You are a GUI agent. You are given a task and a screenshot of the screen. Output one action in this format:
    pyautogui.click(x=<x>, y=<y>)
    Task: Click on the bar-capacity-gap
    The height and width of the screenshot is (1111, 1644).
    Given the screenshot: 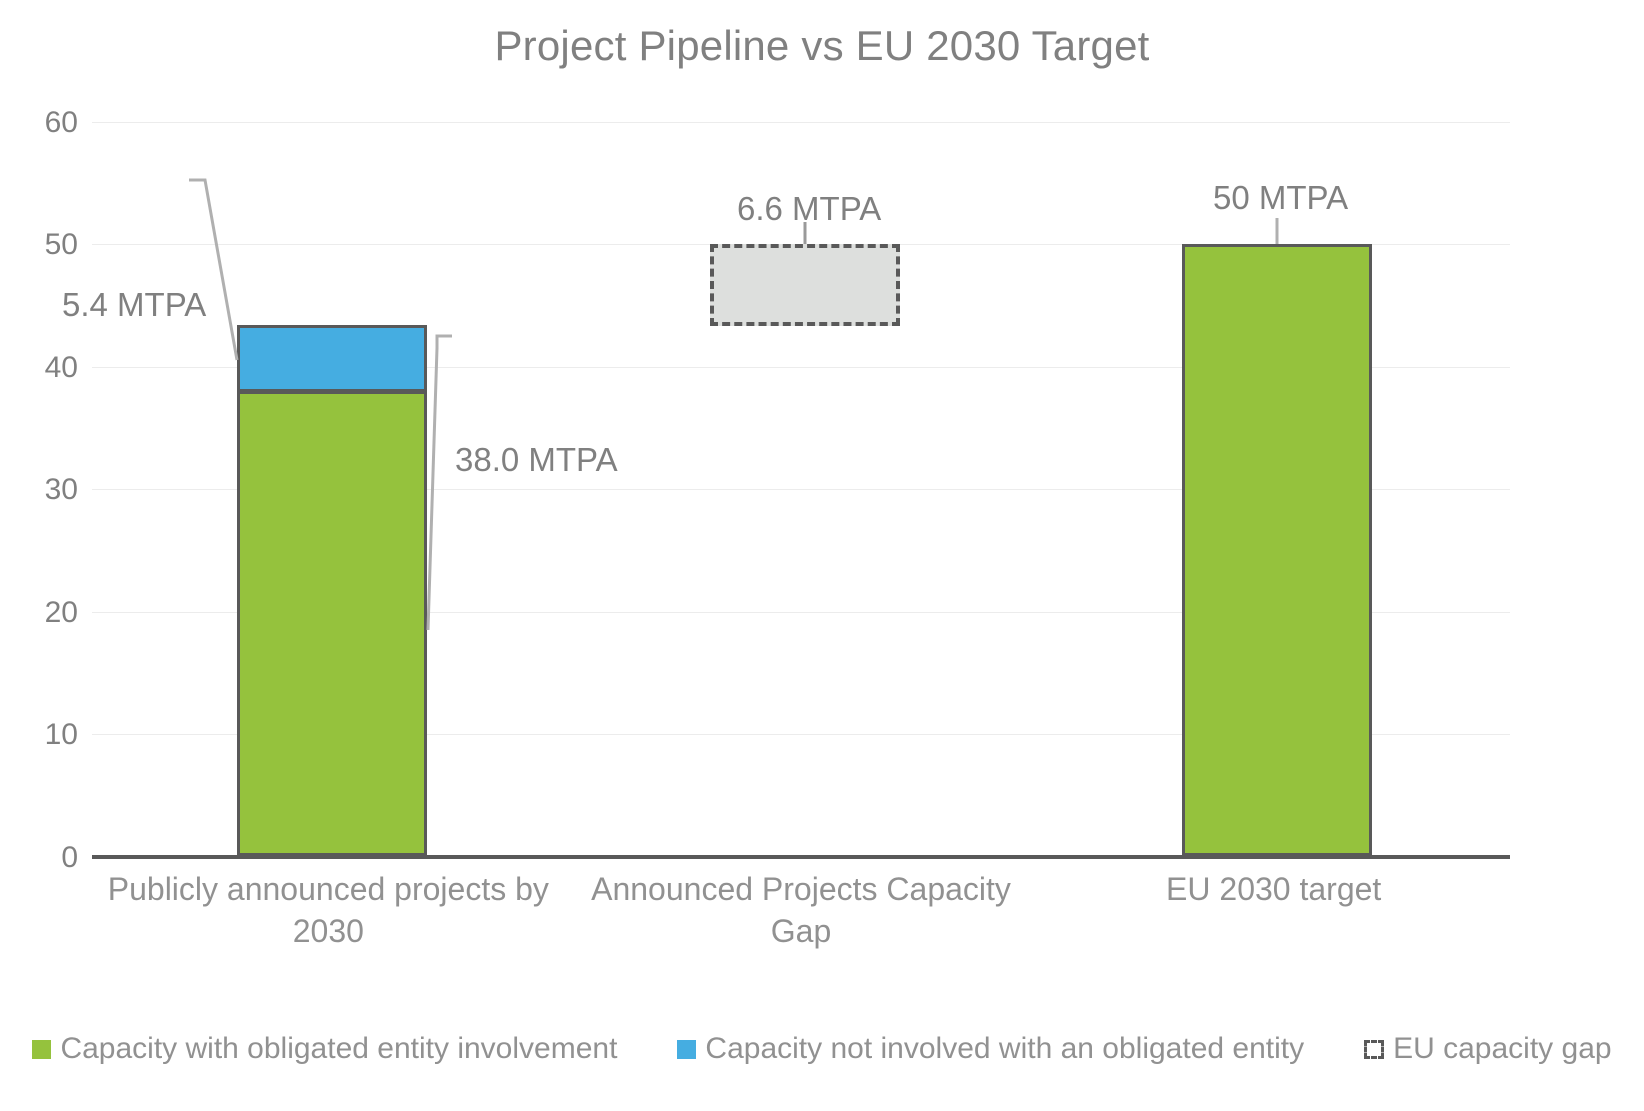 What is the action you would take?
    pyautogui.click(x=805, y=285)
    